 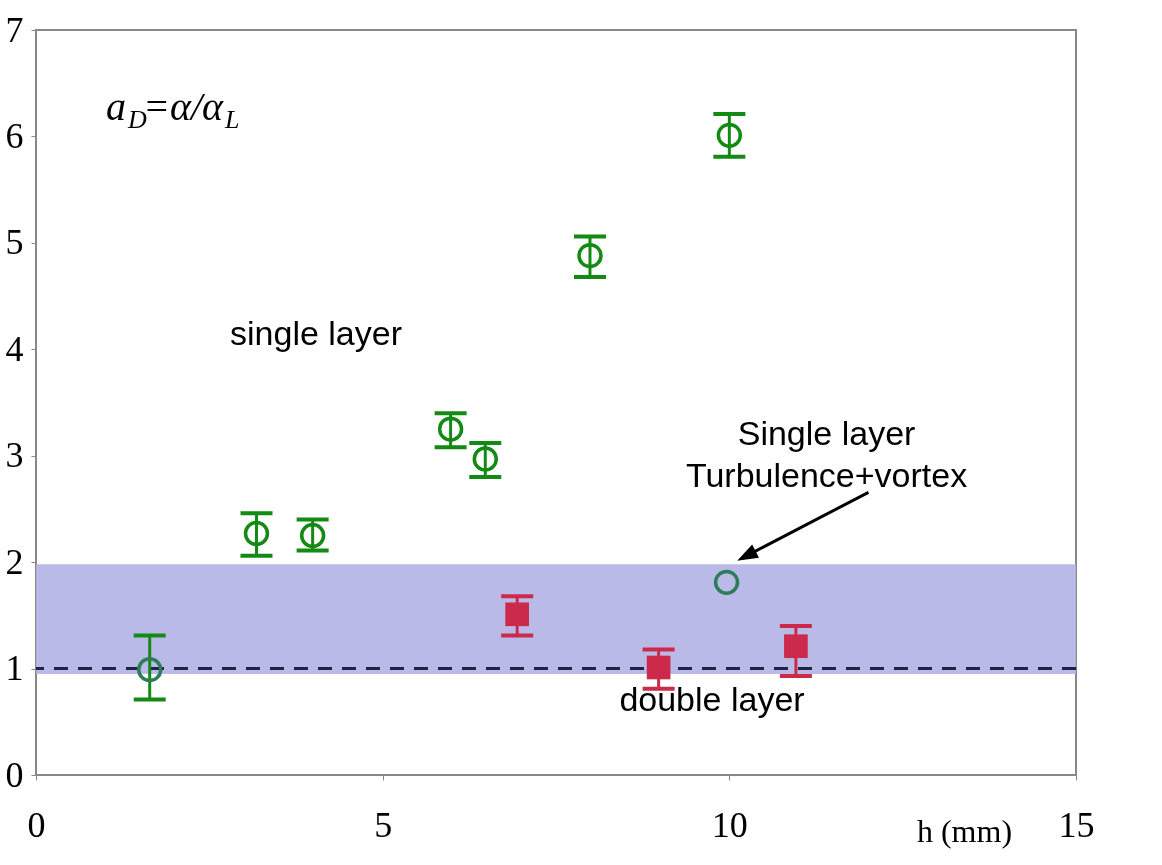 I want to click on x-tick-label: 5, so click(x=383, y=824).